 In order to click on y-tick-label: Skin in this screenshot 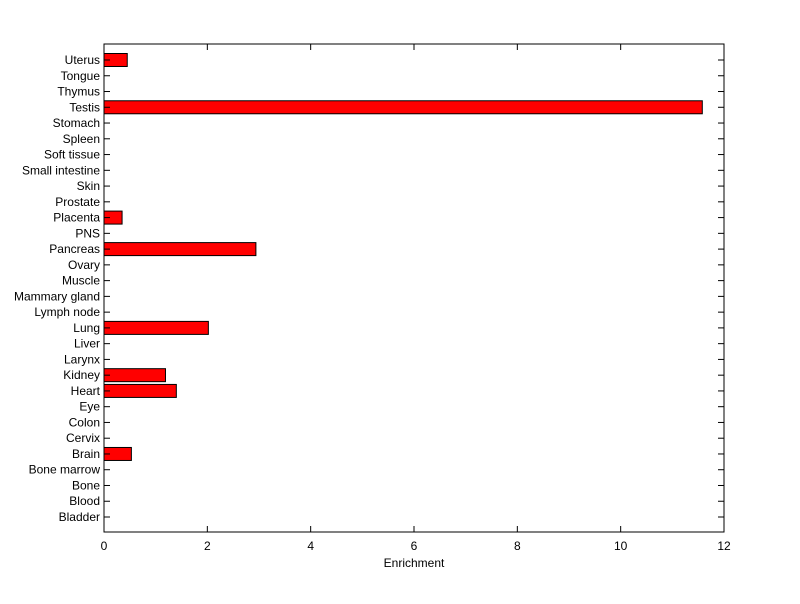, I will do `click(88, 186)`.